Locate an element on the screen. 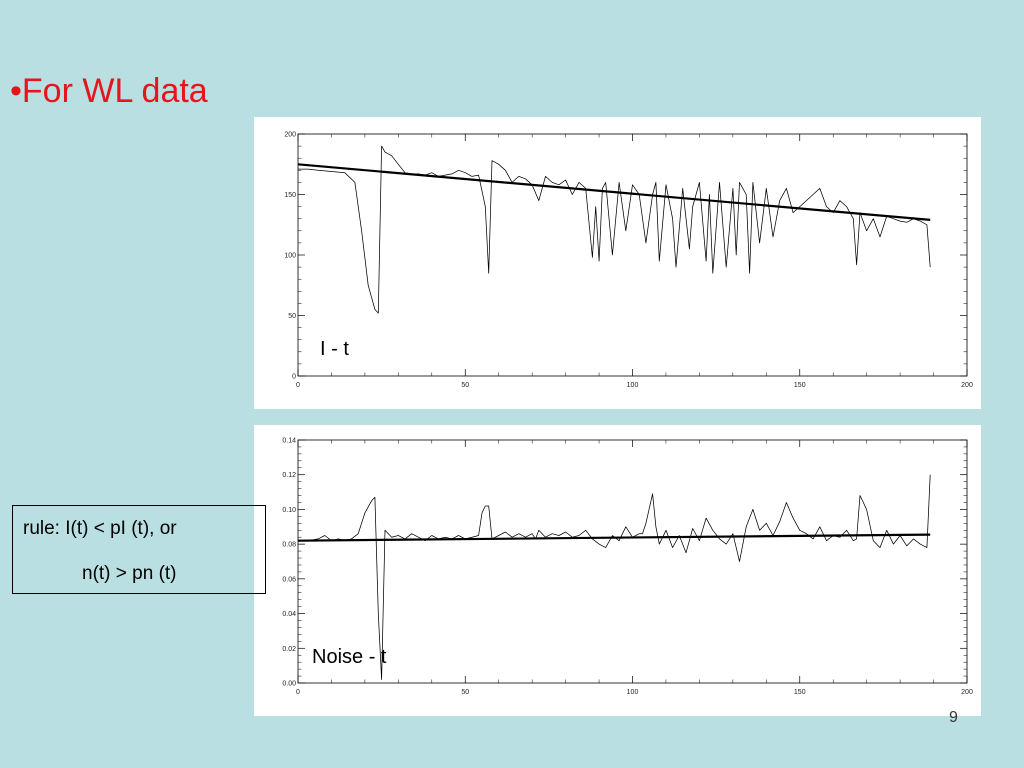 This screenshot has height=768, width=1024. chart2-x-tick-label: 150 is located at coordinates (800, 692).